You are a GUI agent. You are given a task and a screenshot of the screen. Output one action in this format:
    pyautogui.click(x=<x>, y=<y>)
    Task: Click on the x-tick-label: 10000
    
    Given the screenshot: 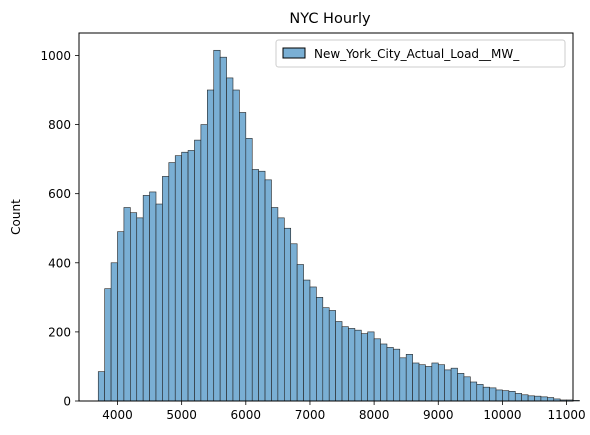 What is the action you would take?
    pyautogui.click(x=502, y=415)
    